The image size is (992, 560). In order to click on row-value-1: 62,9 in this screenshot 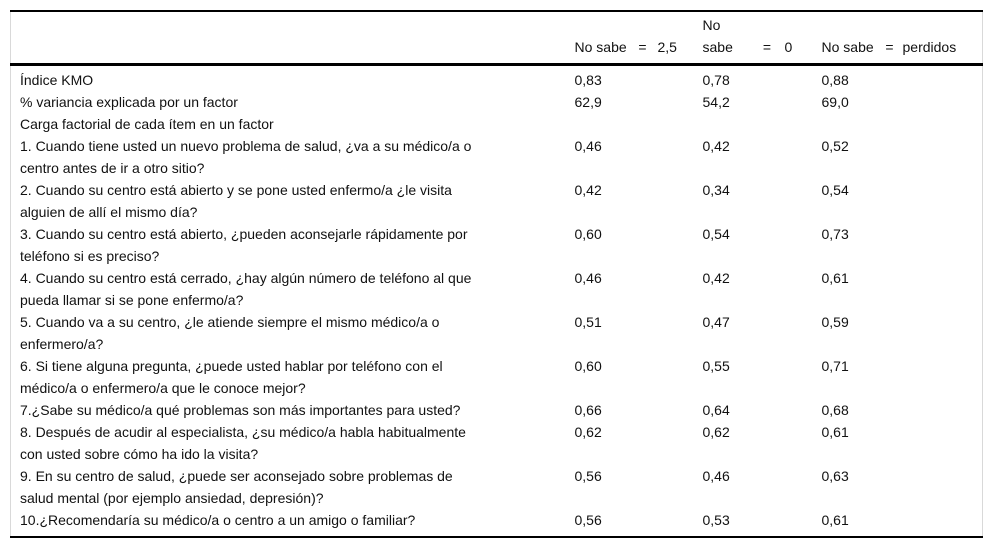, I will do `click(588, 102)`.